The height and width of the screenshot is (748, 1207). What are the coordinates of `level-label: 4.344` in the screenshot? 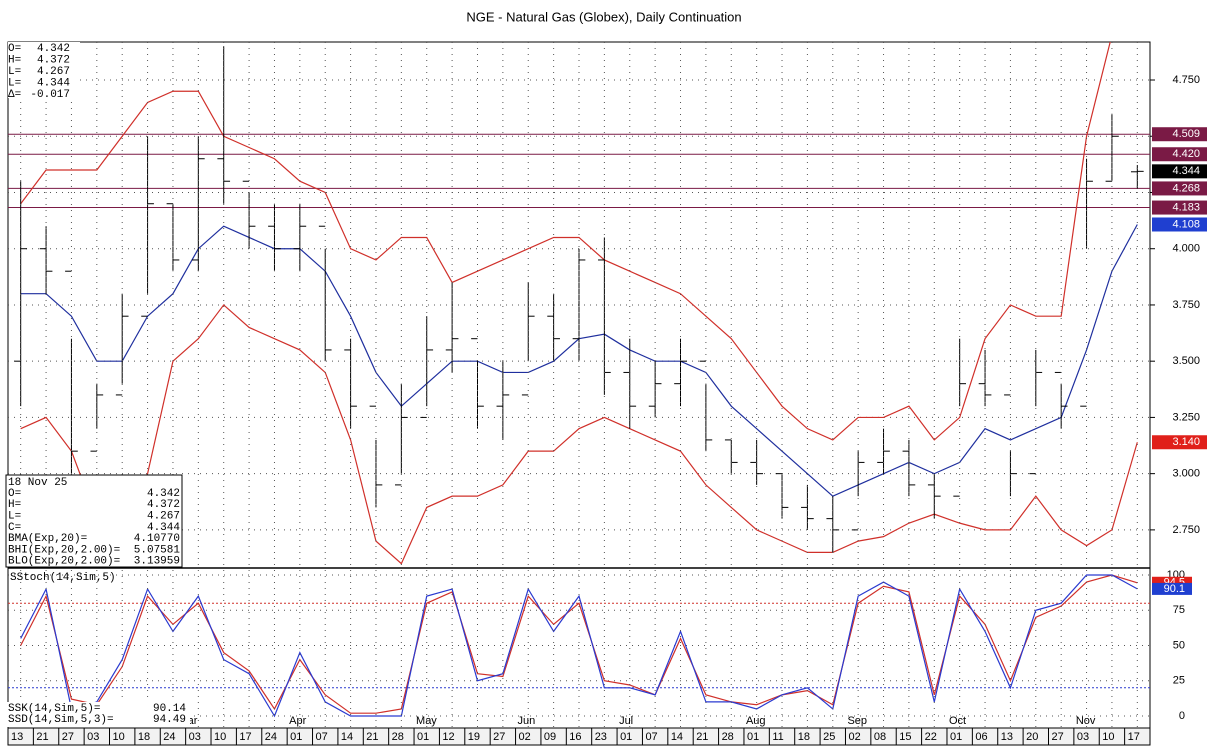 It's located at (1186, 171).